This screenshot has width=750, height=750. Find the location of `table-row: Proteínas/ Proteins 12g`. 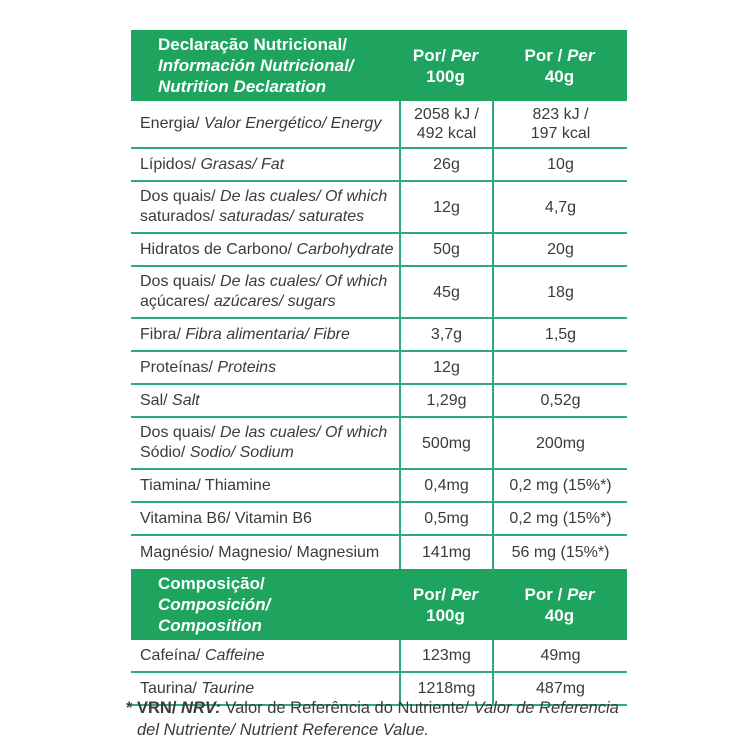

table-row: Proteínas/ Proteins 12g is located at coordinates (379, 368).